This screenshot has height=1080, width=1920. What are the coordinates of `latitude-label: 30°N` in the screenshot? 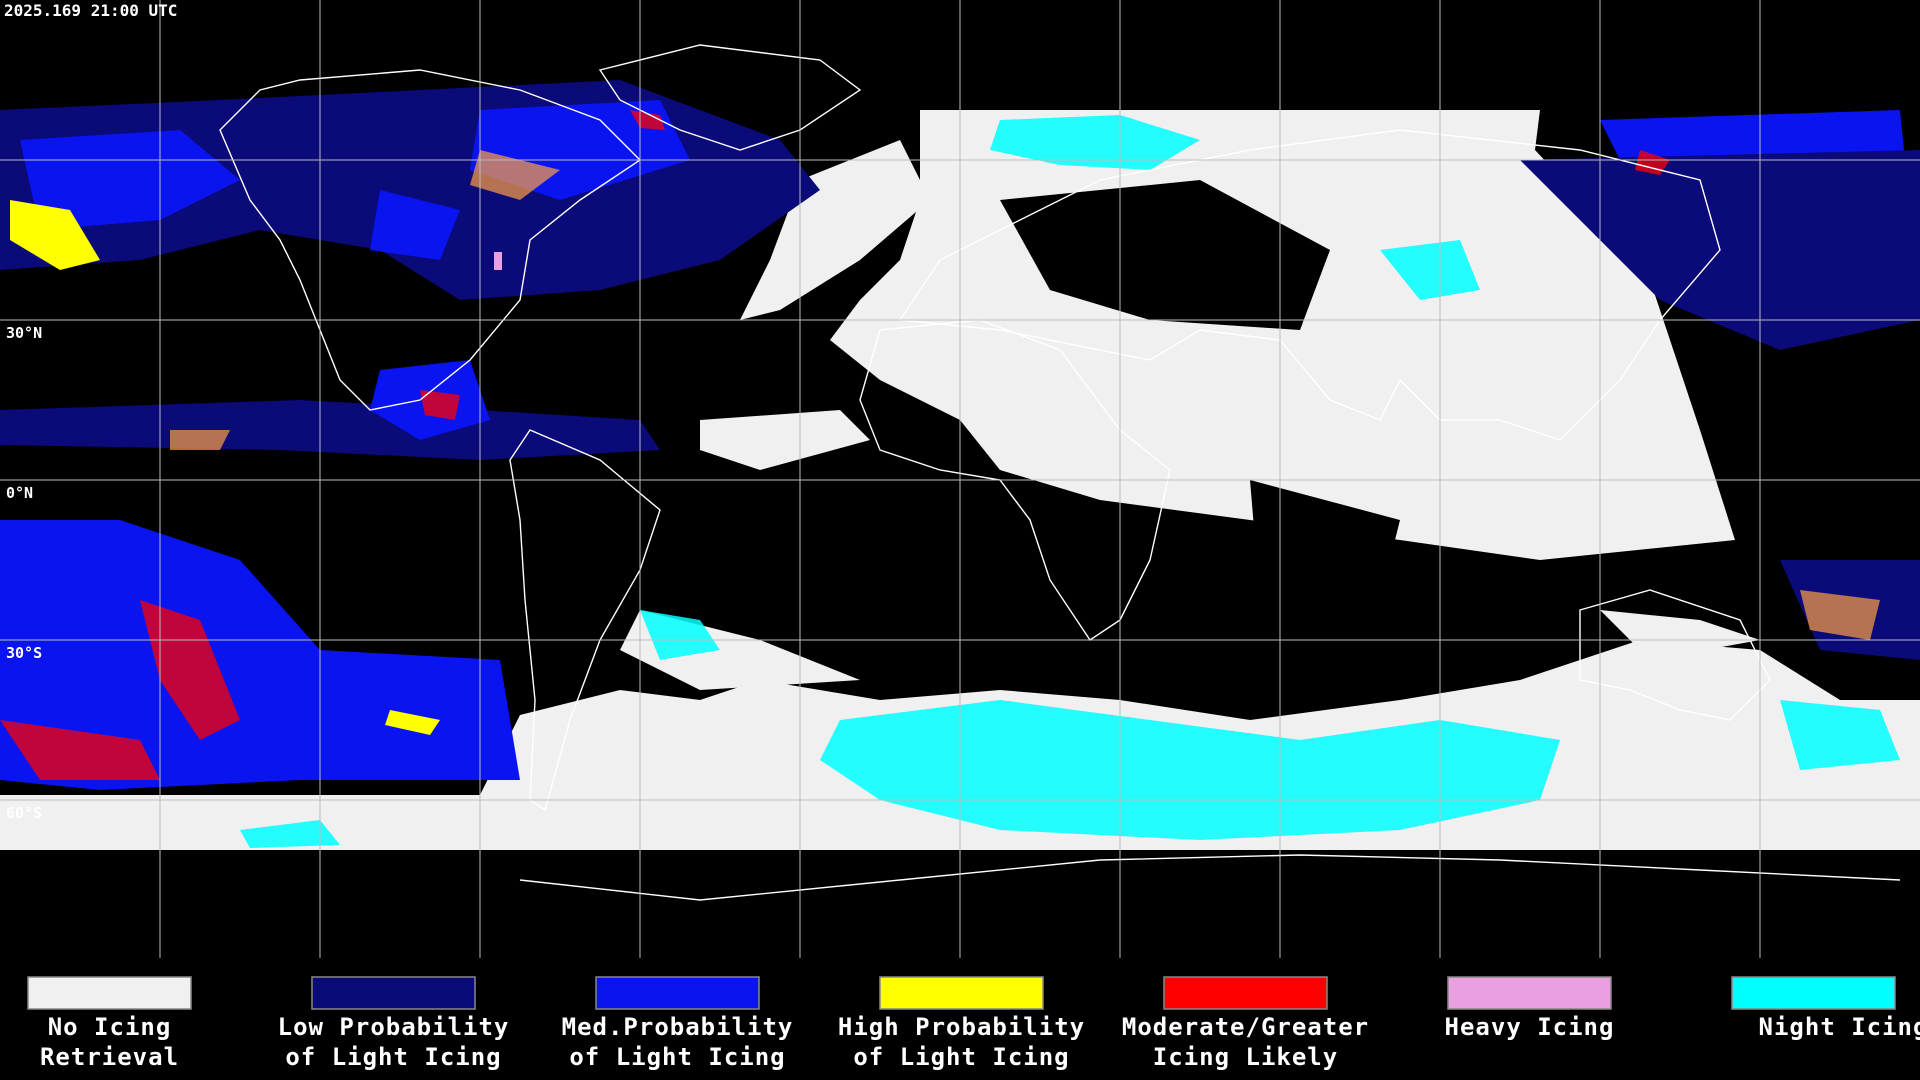 It's located at (24, 333).